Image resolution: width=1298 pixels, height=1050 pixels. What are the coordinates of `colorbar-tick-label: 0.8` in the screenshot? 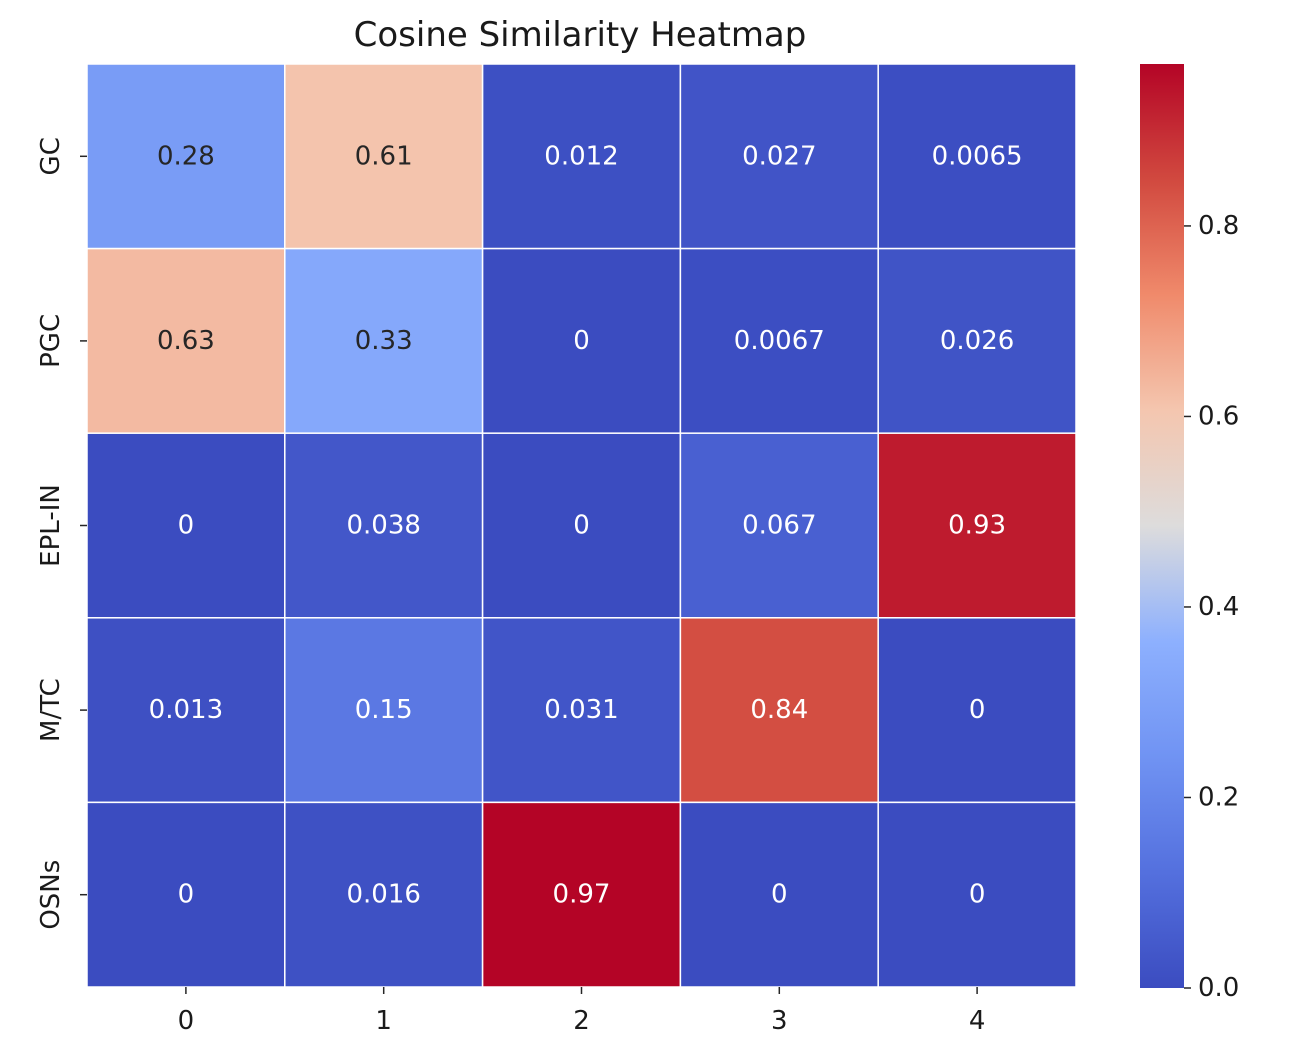 It's located at (1218, 226).